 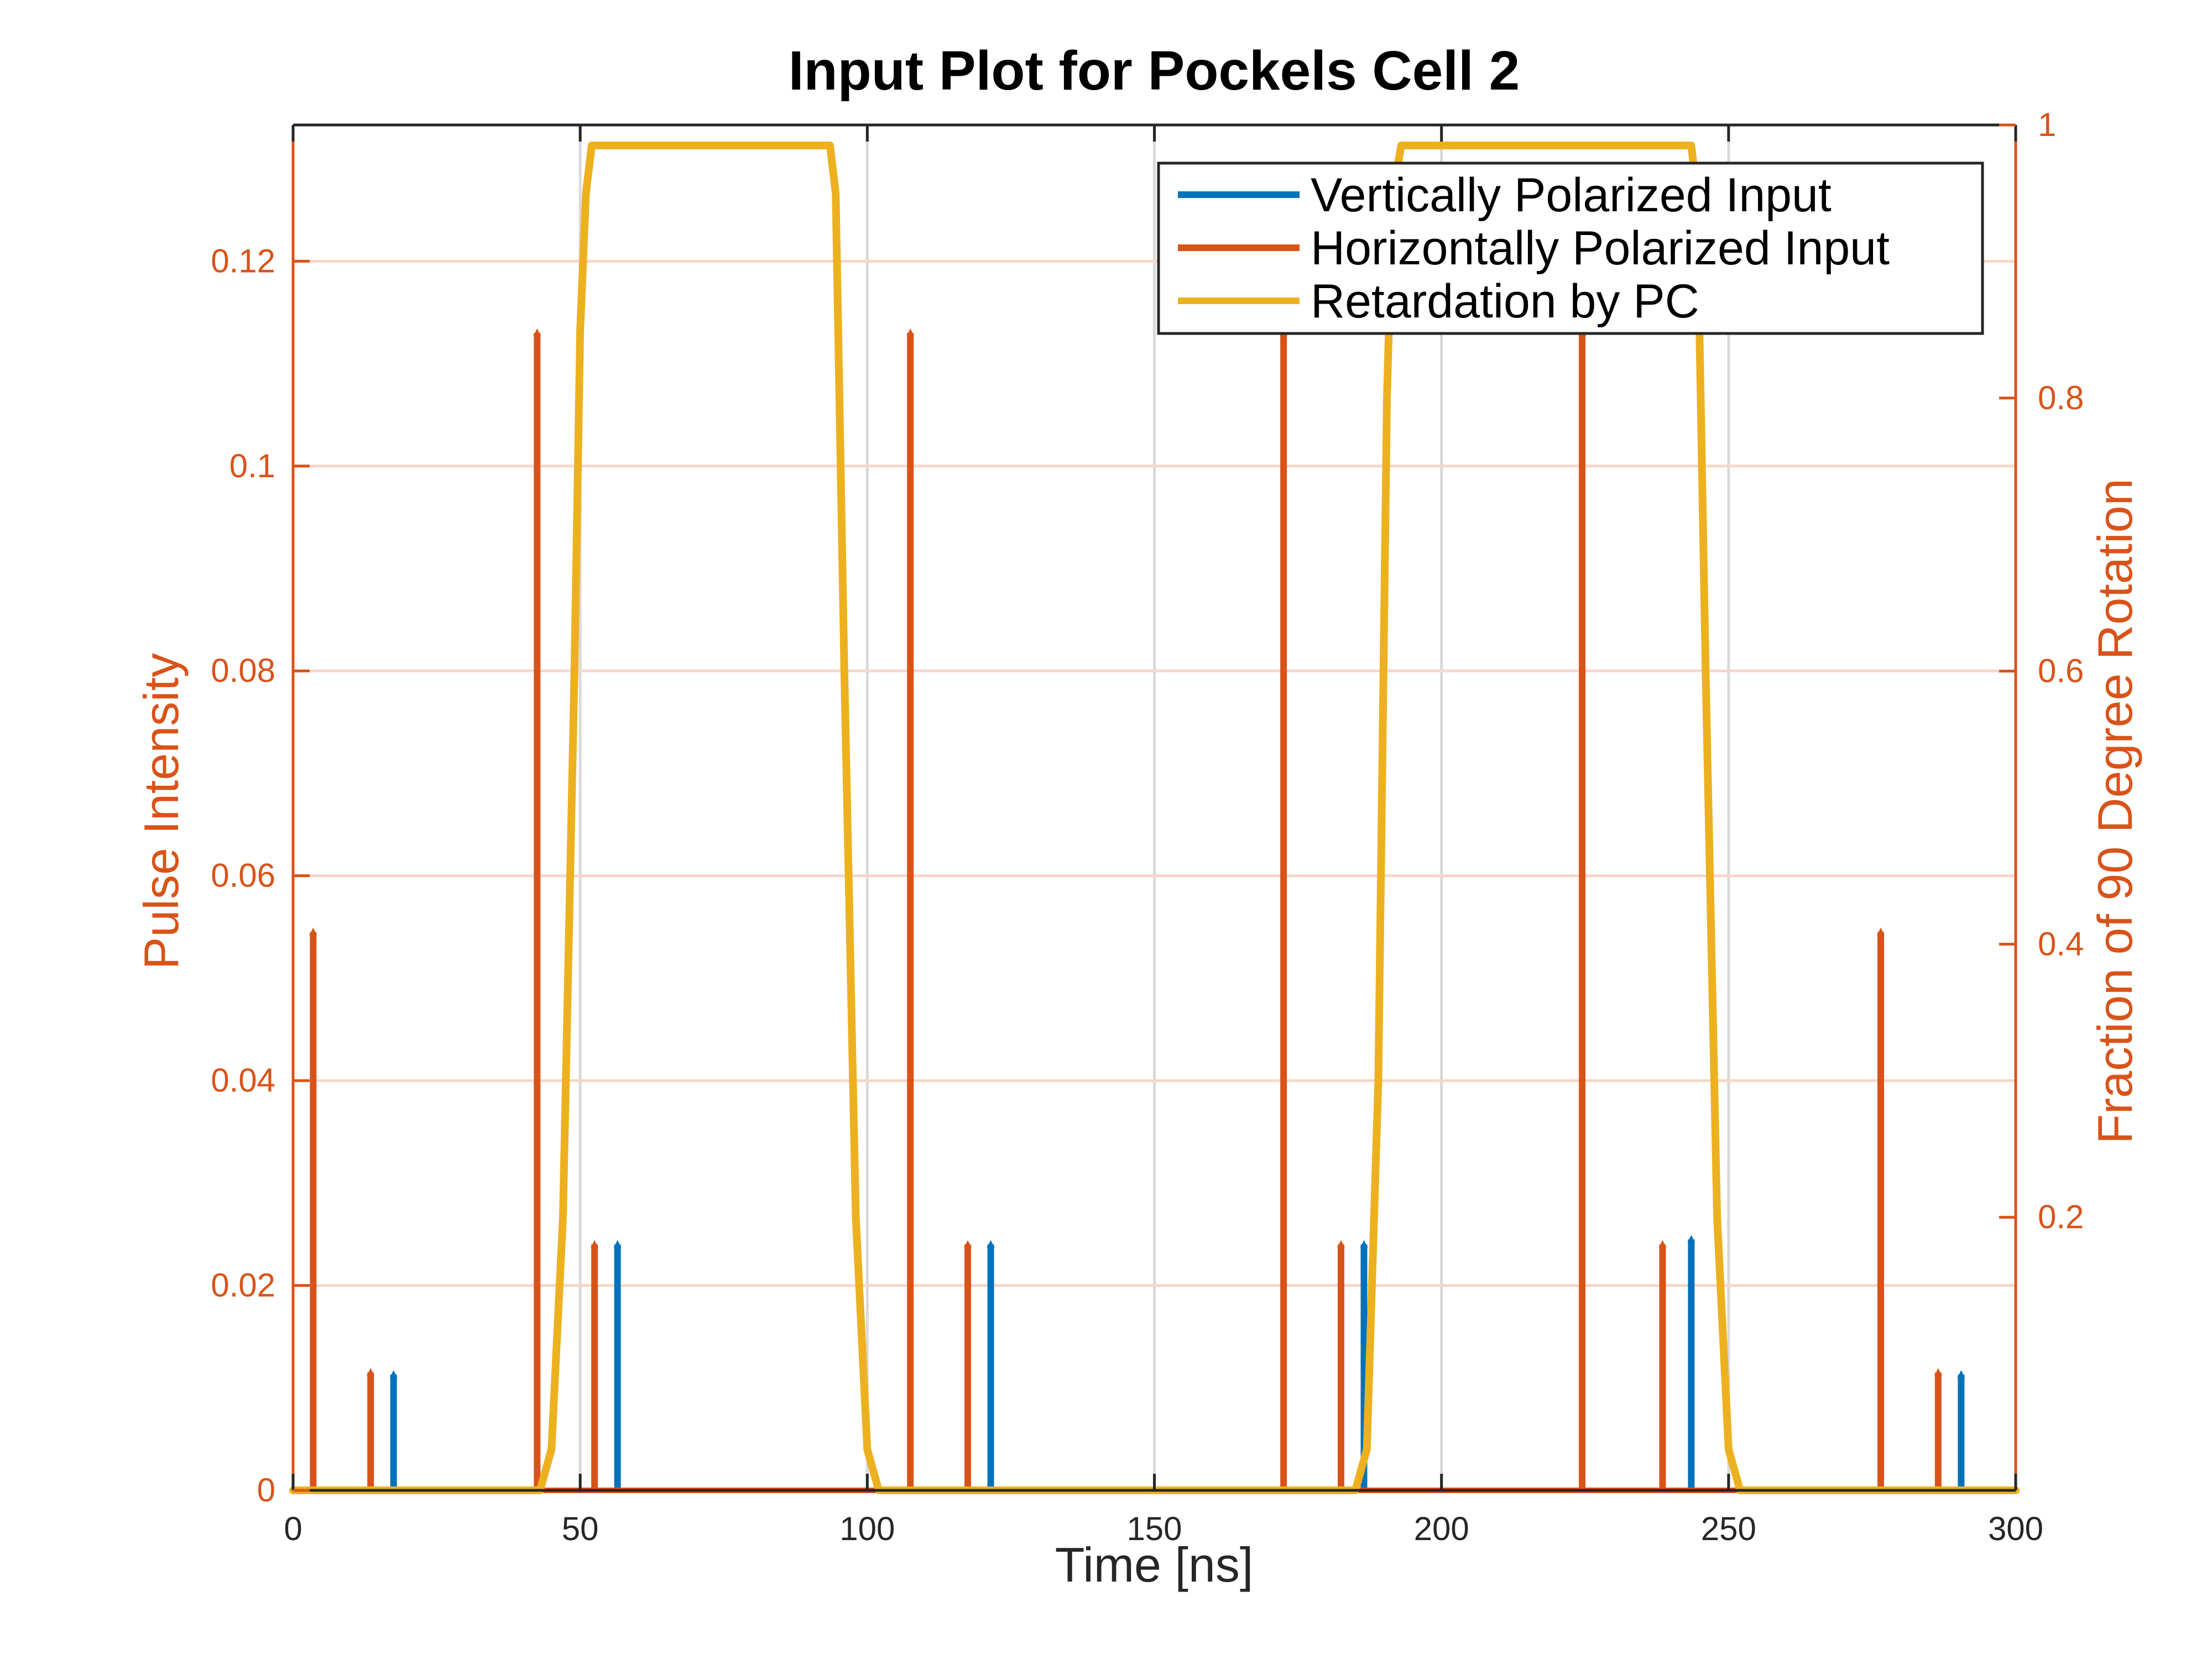 I want to click on x-tick-label: 250, so click(x=1729, y=1529).